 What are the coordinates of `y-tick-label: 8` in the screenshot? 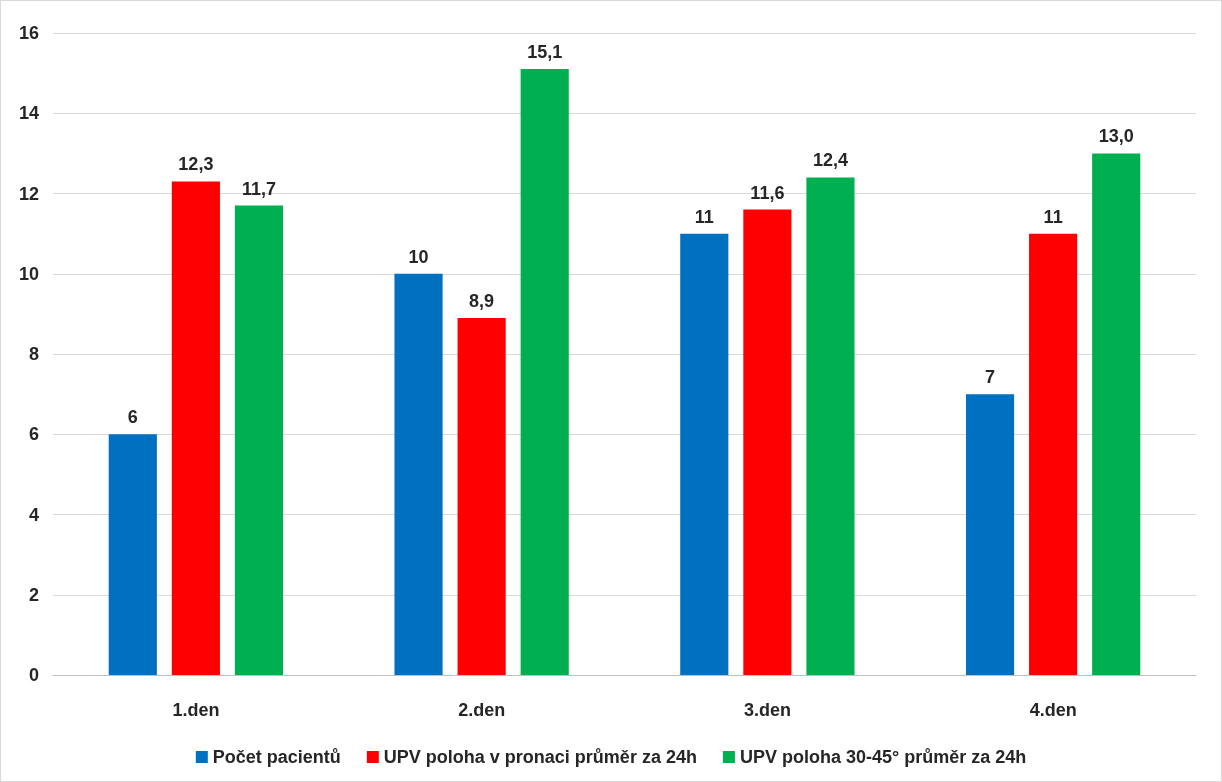 It's located at (33, 354).